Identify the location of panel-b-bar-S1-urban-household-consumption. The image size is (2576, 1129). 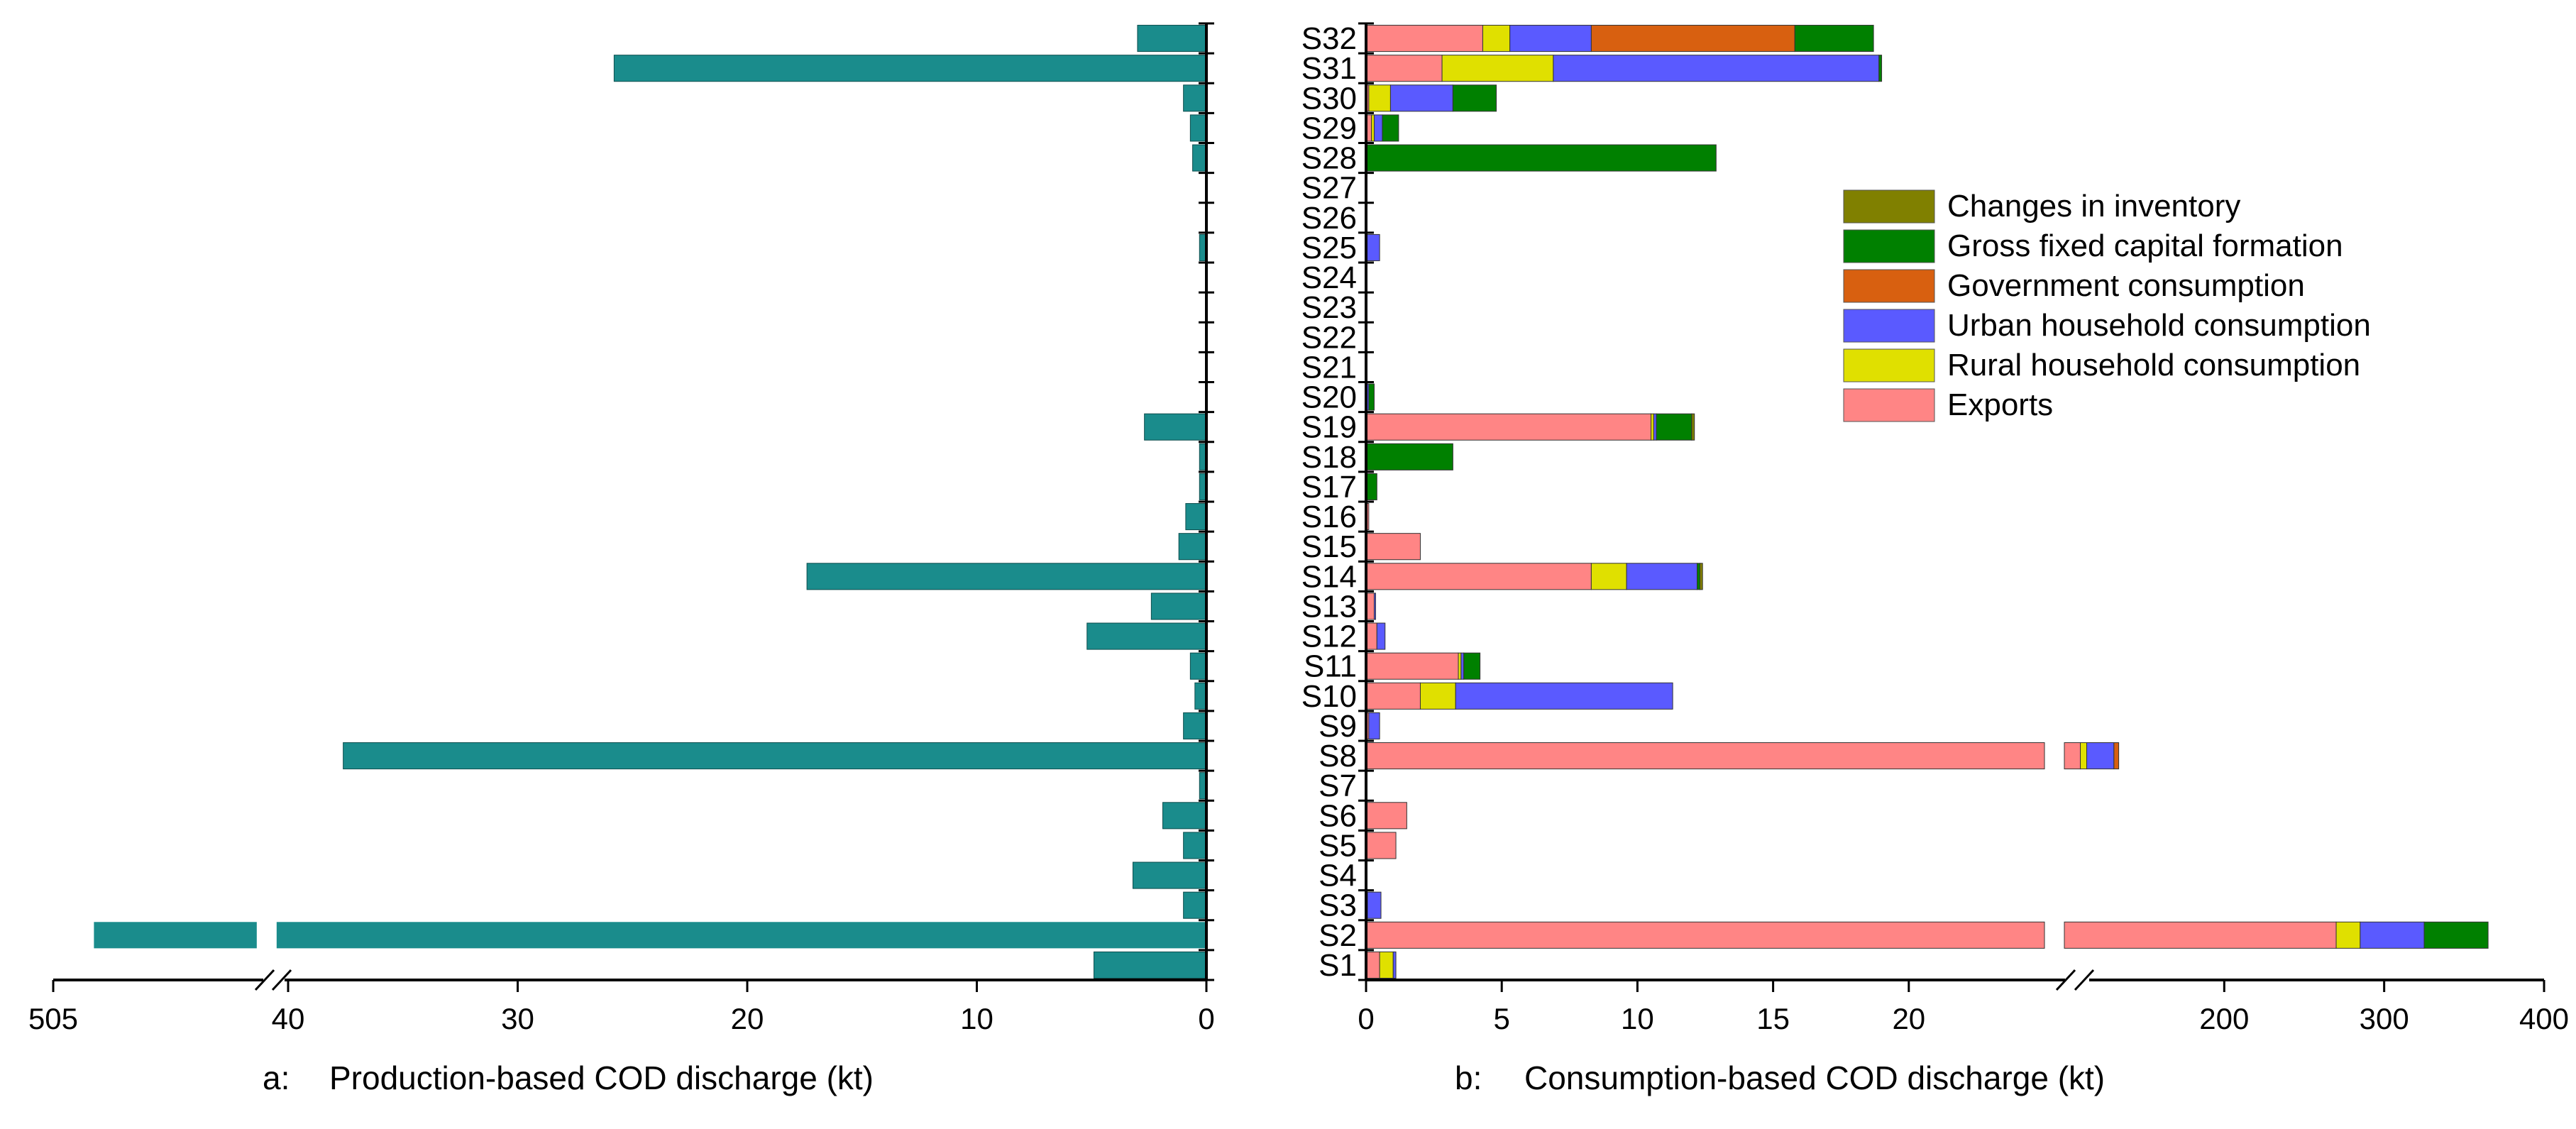
(1394, 965).